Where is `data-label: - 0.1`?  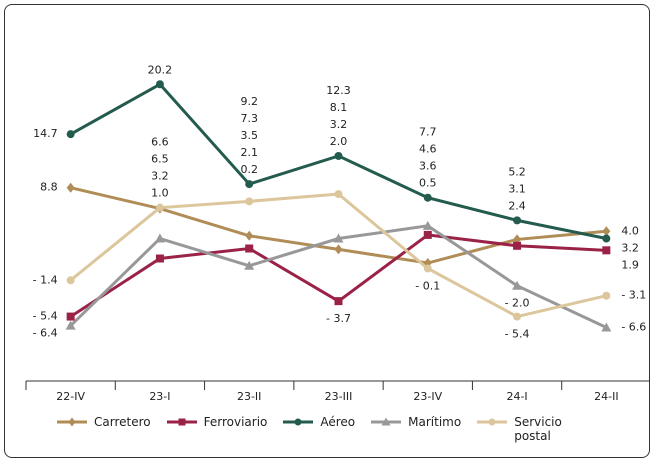
data-label: - 0.1 is located at coordinates (427, 285).